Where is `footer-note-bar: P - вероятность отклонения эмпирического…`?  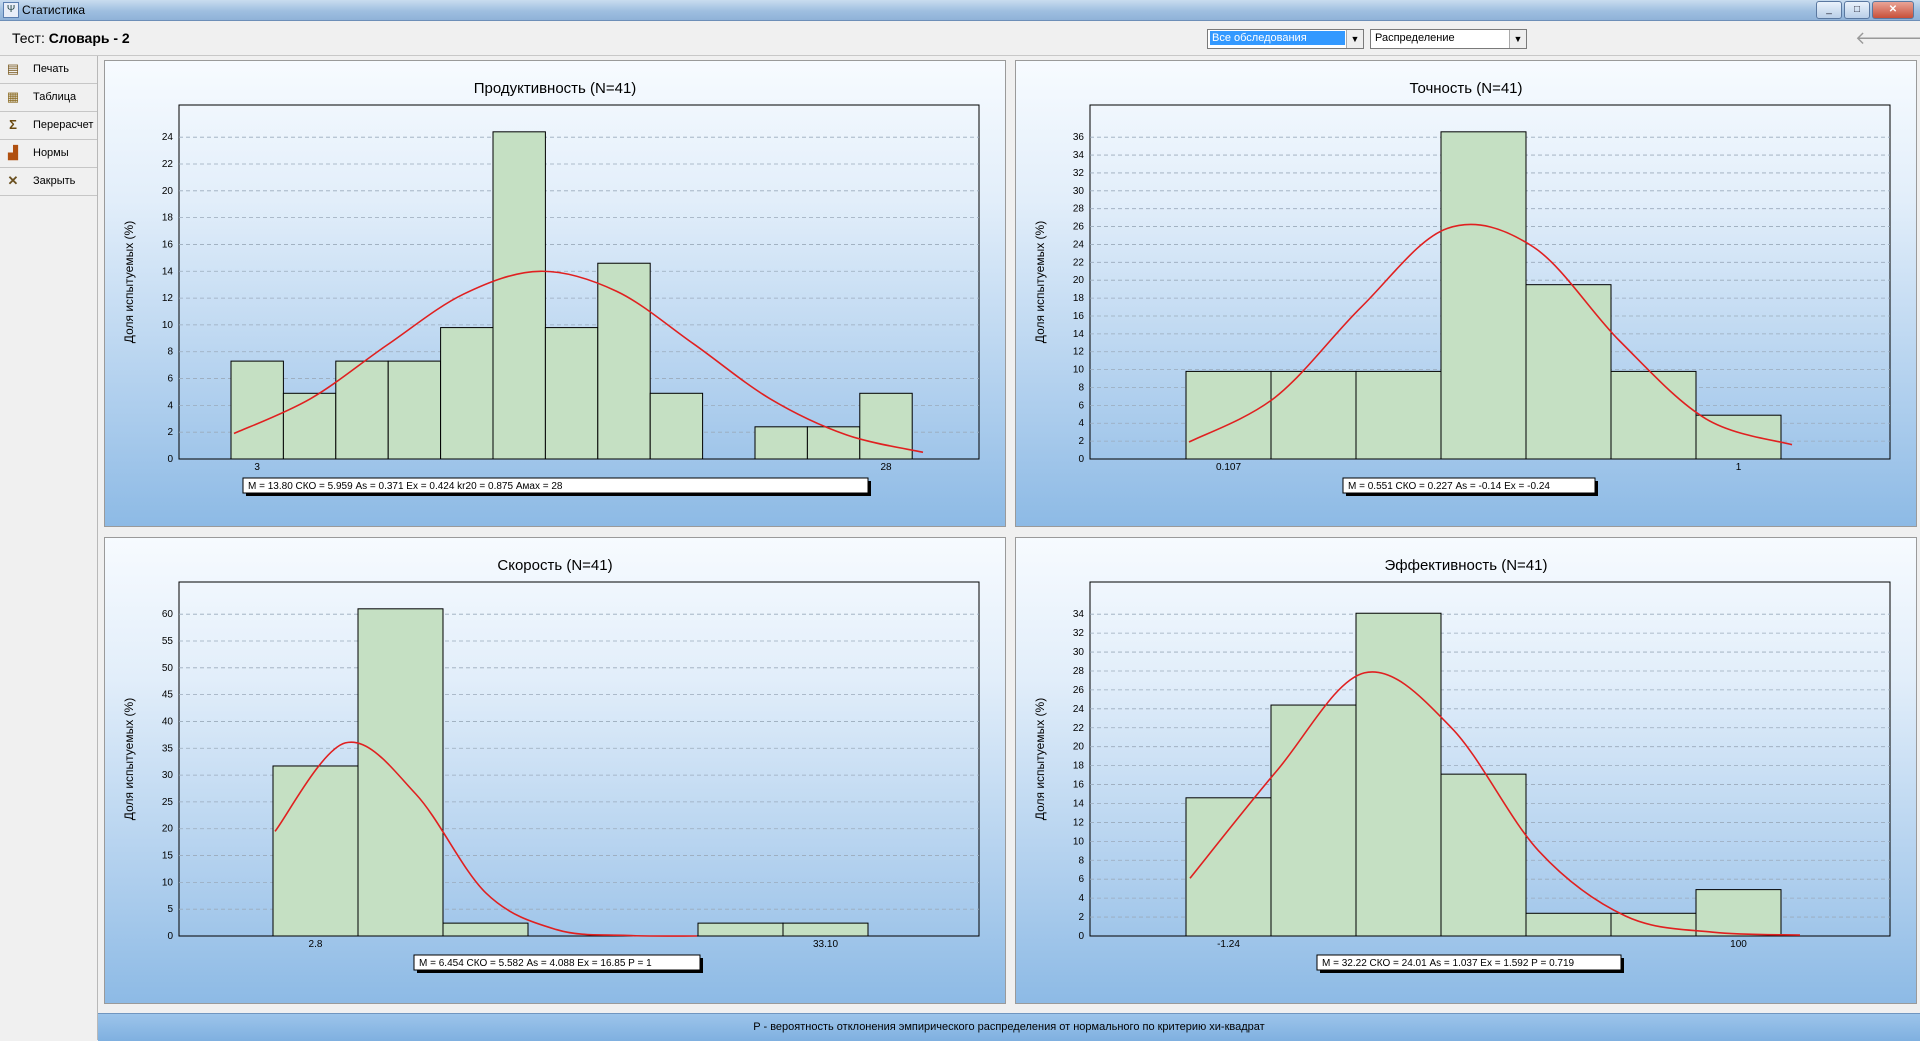
footer-note-bar: P - вероятность отклонения эмпирического… is located at coordinates (1009, 1027).